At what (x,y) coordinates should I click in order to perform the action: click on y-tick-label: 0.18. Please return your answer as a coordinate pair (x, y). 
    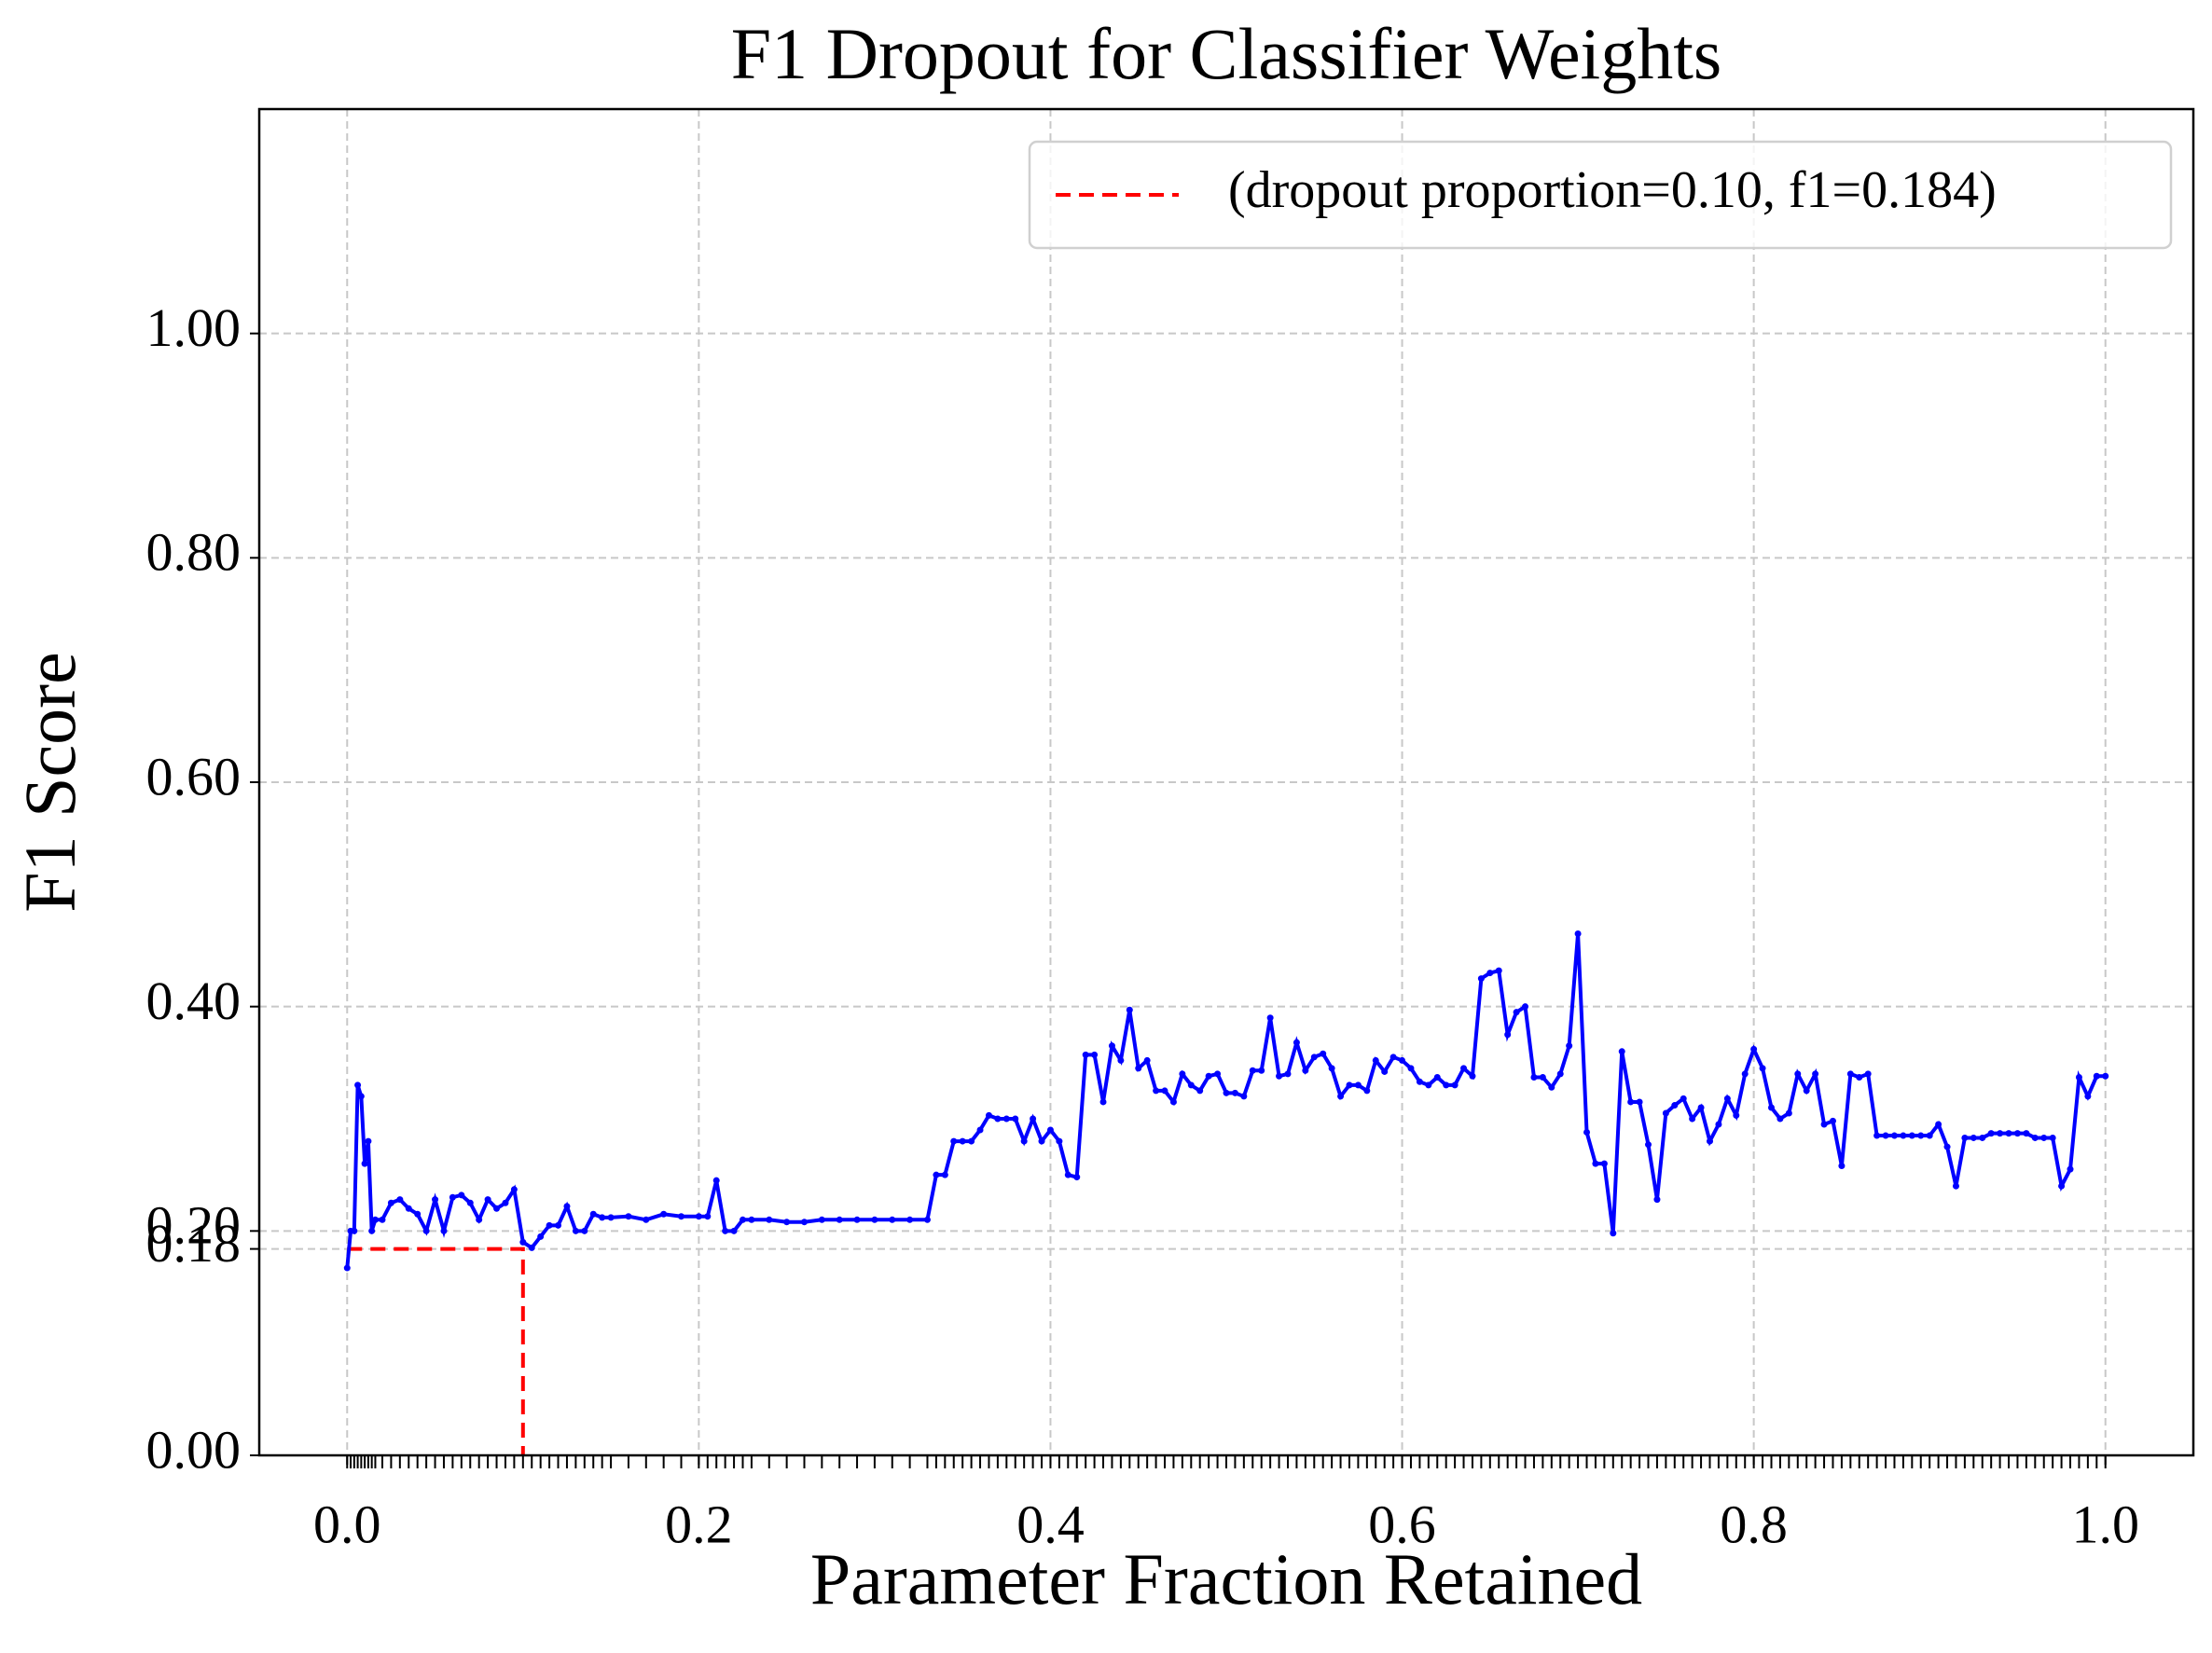
    Looking at the image, I should click on (194, 1243).